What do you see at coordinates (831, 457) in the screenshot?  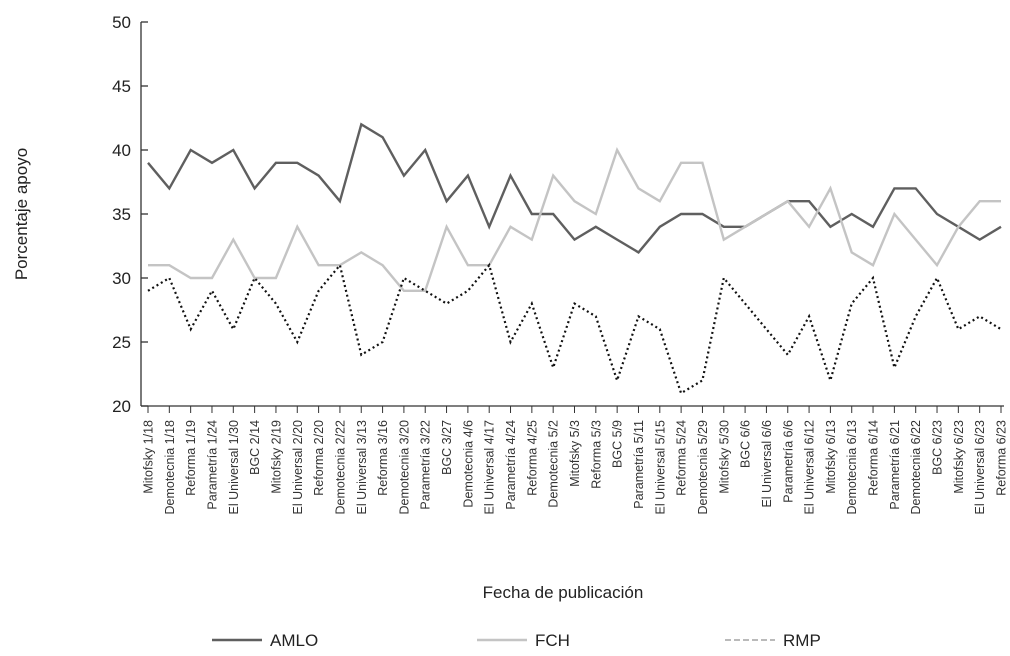 I see `x-tick-label: Mitofsky 6/13` at bounding box center [831, 457].